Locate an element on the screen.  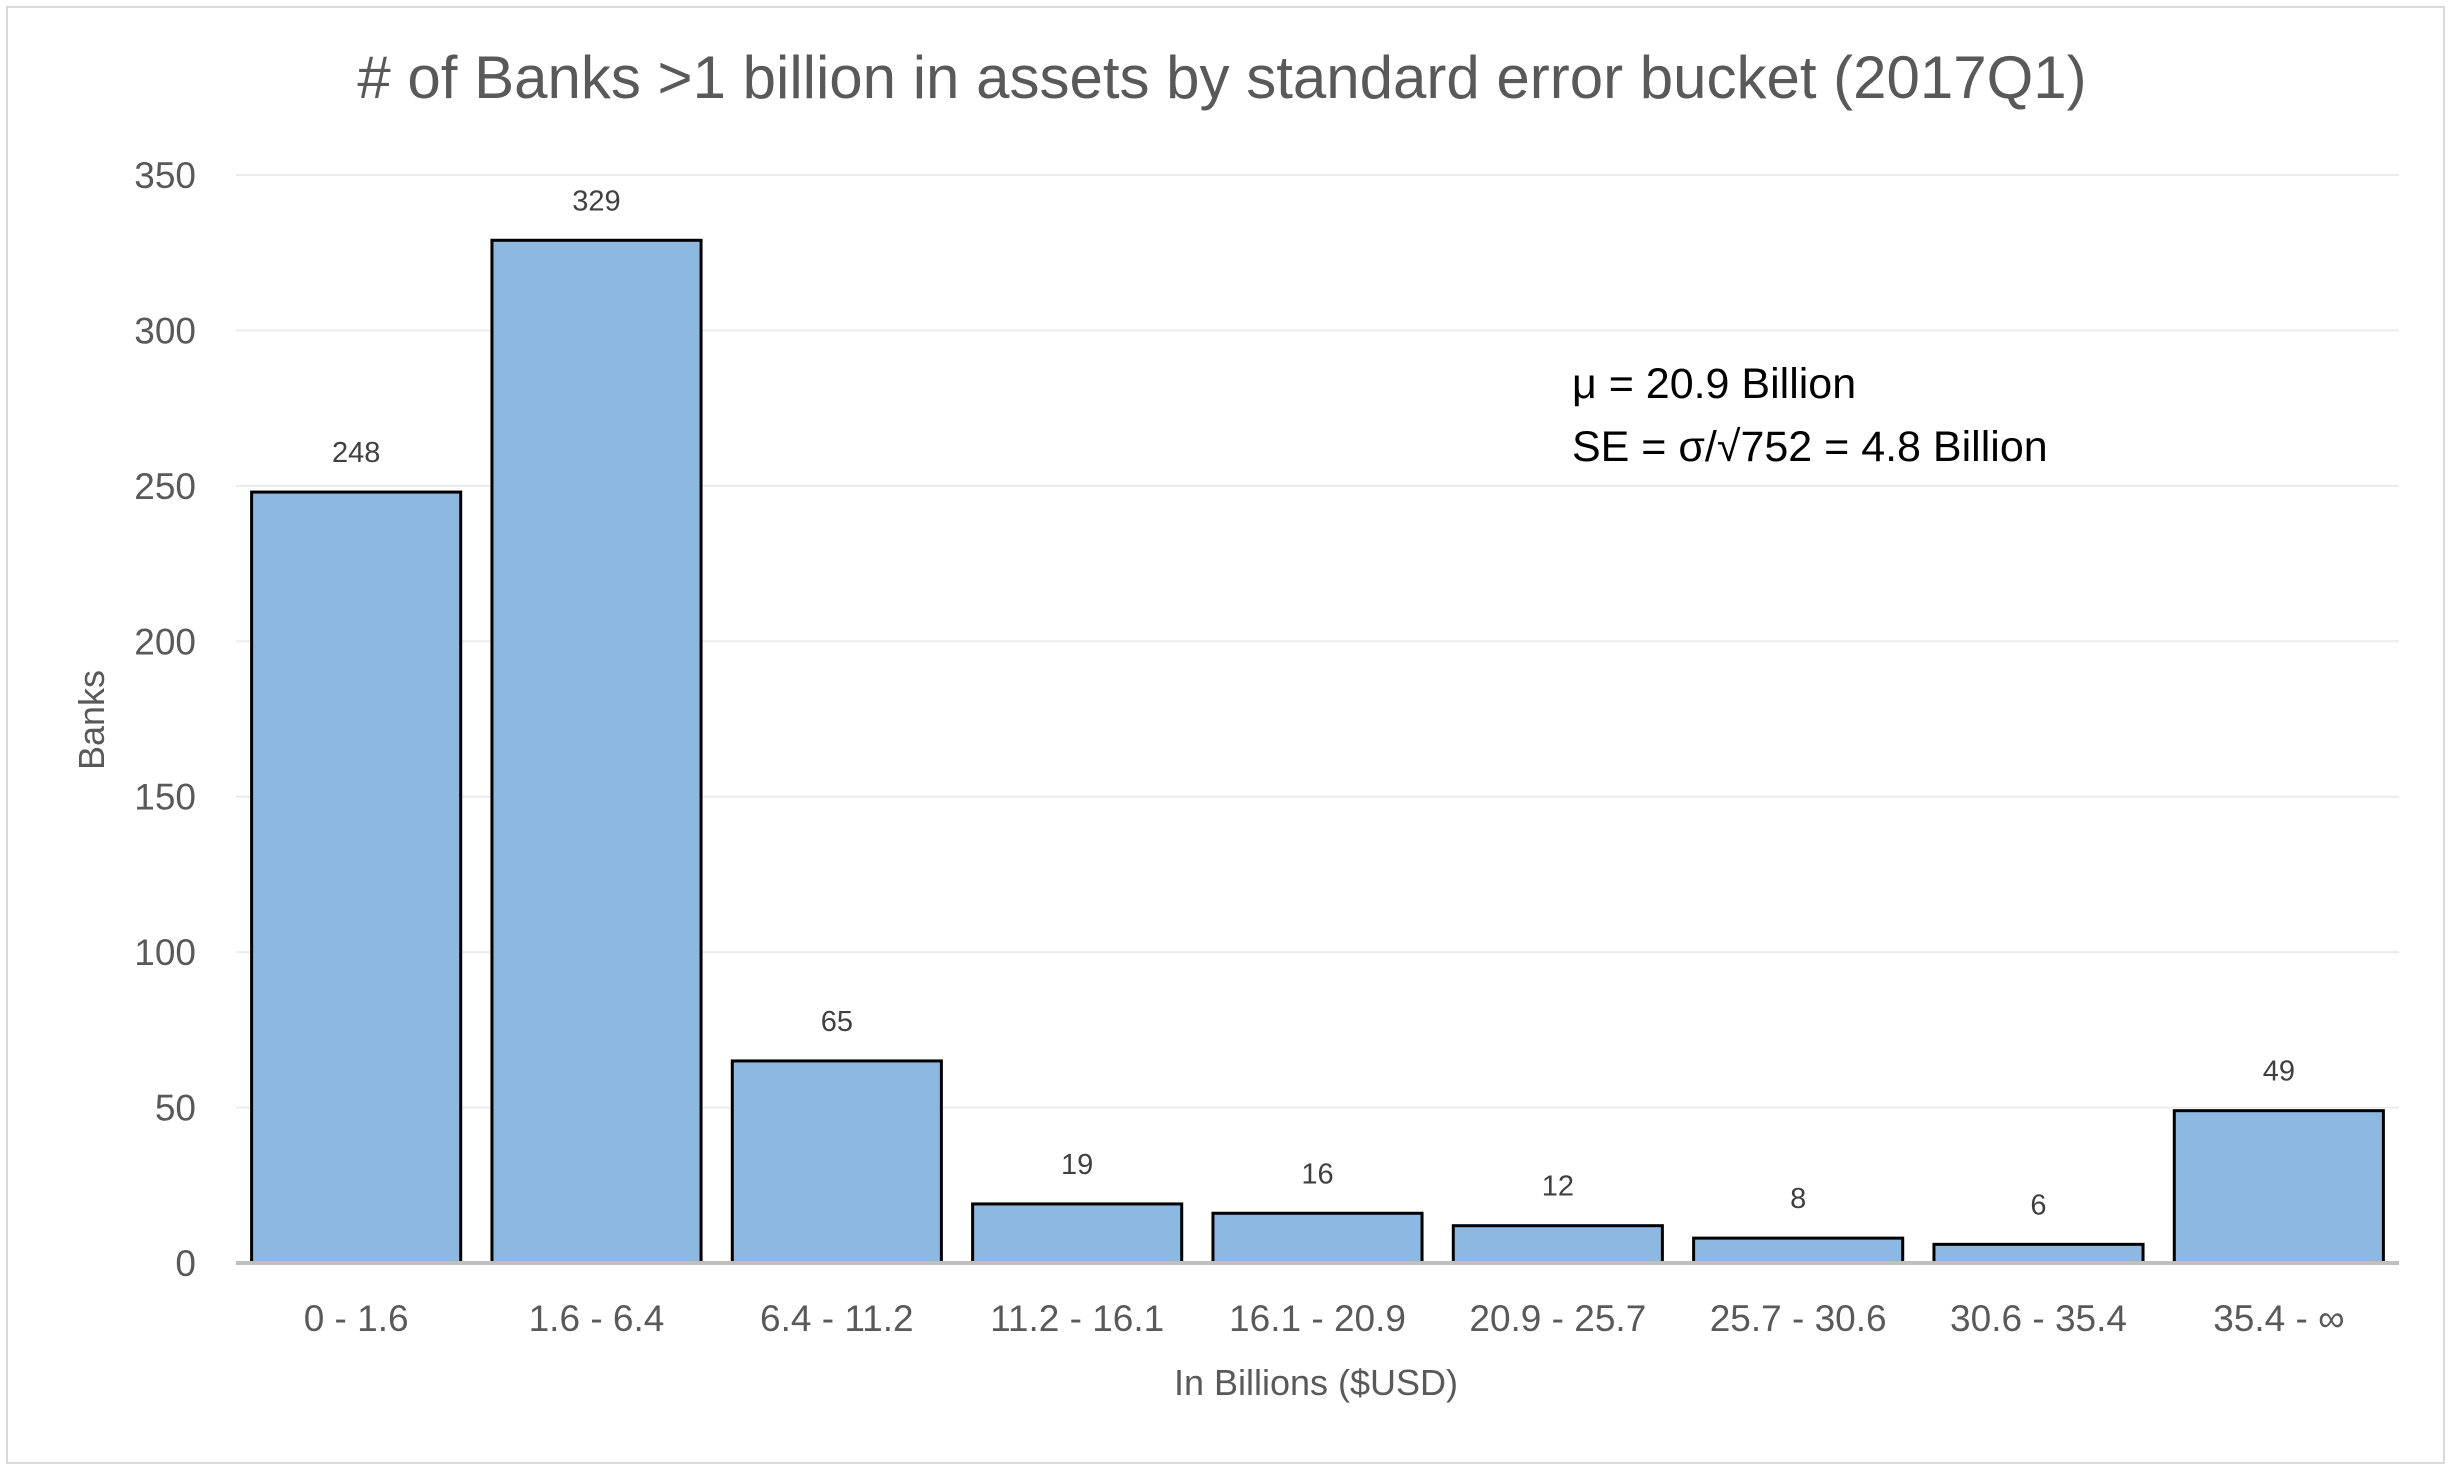
x-tick-label: 20.9 - 25.7 is located at coordinates (1557, 1318).